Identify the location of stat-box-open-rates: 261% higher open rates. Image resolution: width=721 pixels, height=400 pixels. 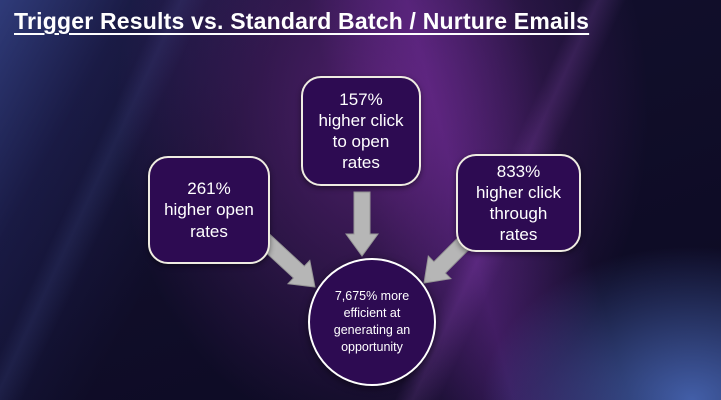
(209, 210).